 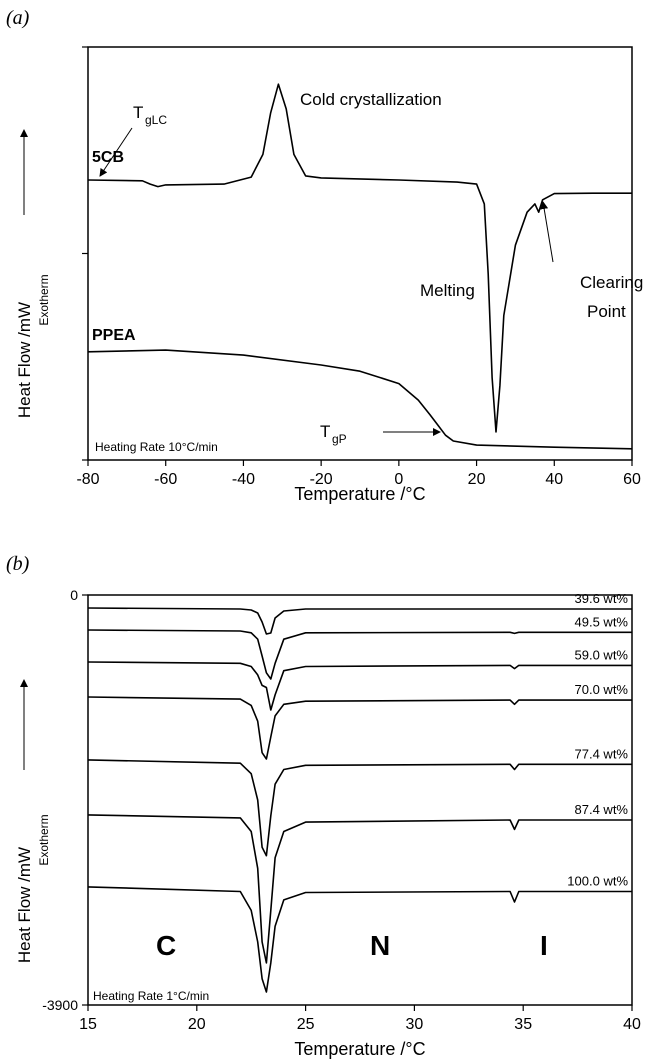 I want to click on series-label: 87.4 wt%, so click(x=602, y=809).